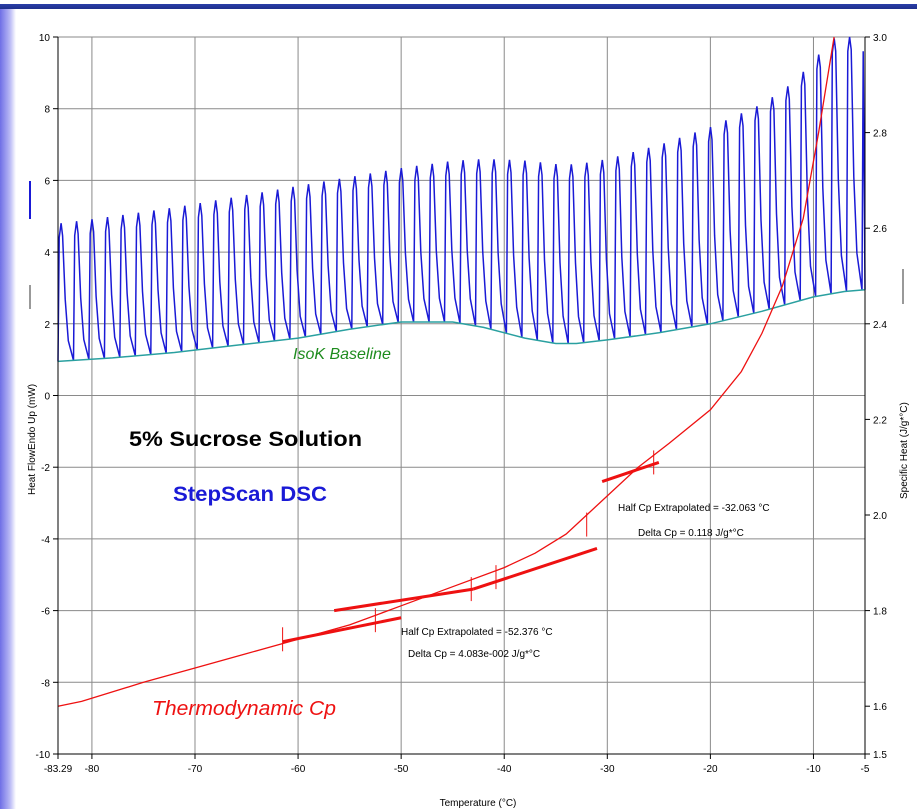  Describe the element at coordinates (710, 769) in the screenshot. I see `x-tick-label: -20` at that location.